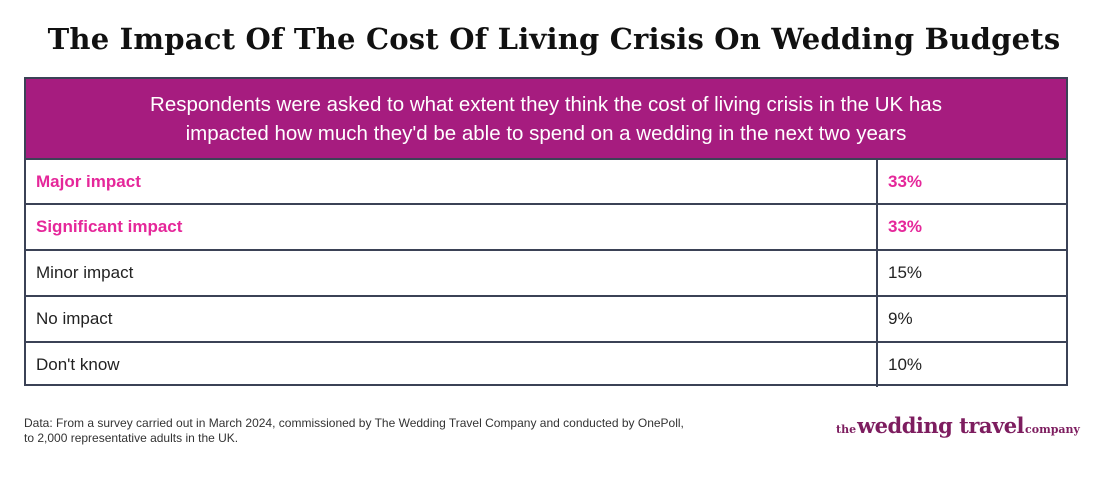  Describe the element at coordinates (905, 364) in the screenshot. I see `row-value: 10%` at that location.